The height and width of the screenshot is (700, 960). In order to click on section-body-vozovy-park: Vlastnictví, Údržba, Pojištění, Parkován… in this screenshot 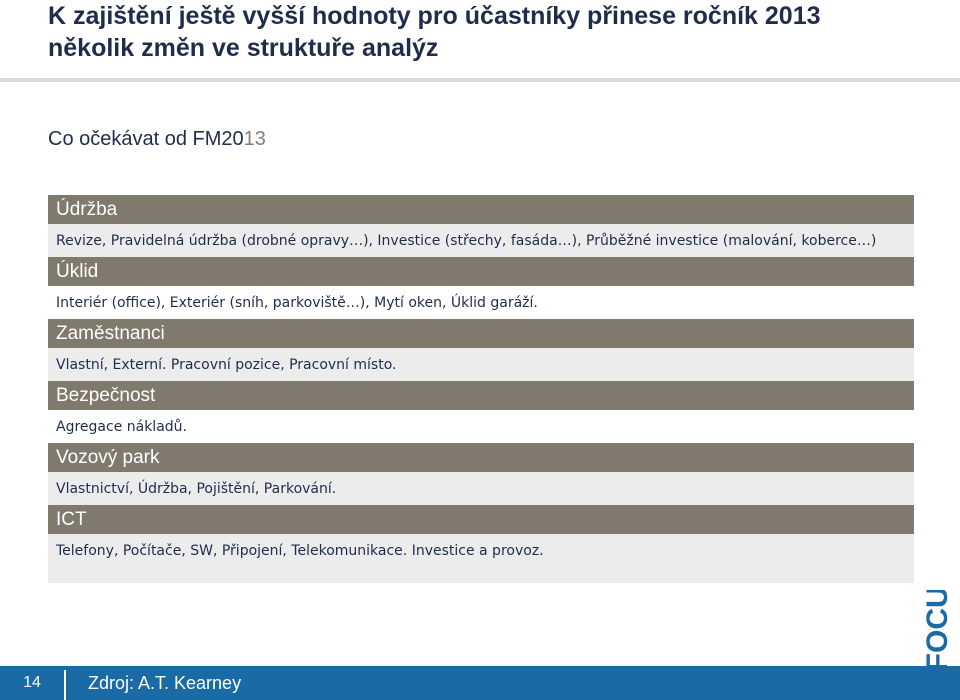, I will do `click(481, 488)`.